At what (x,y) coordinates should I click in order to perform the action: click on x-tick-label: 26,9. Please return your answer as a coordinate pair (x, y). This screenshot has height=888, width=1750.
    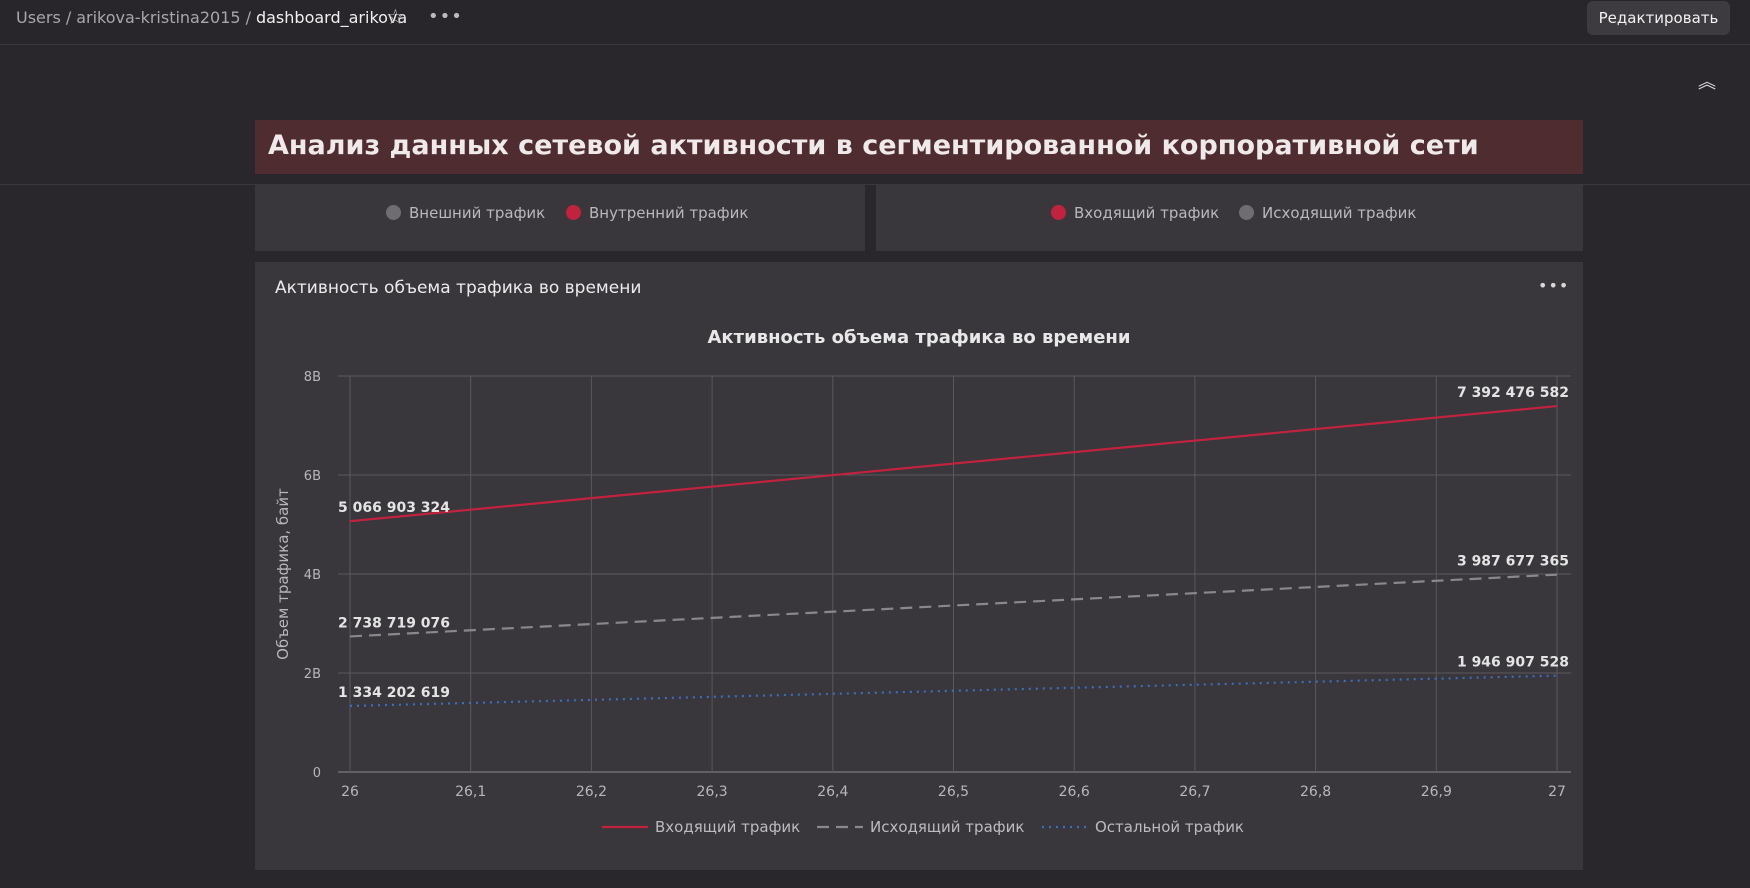
    Looking at the image, I should click on (1436, 792).